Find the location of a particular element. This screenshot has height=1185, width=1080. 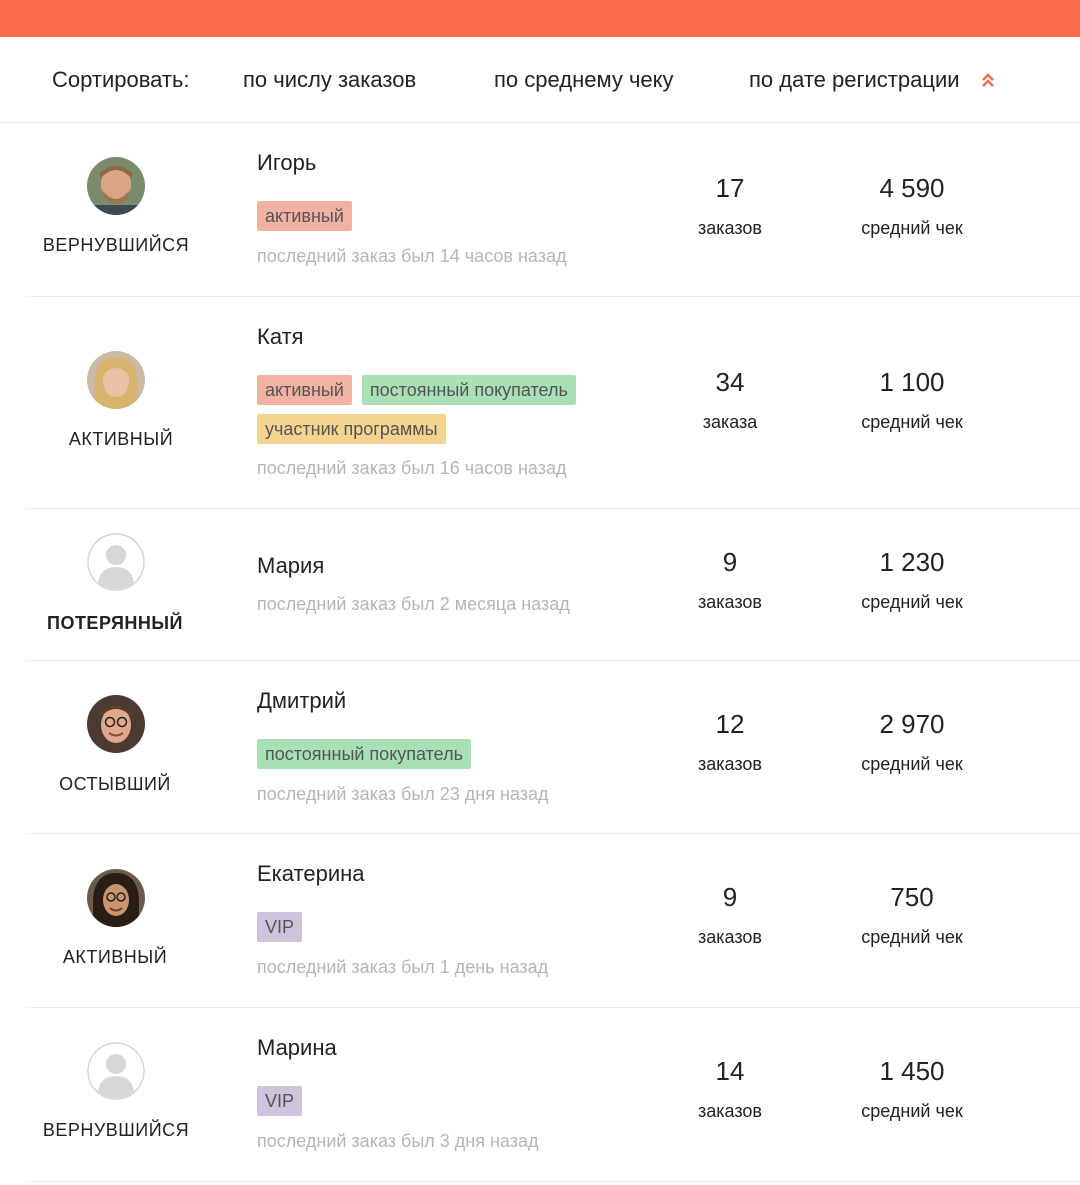

average-check: 1 230 средний чек is located at coordinates (912, 580).